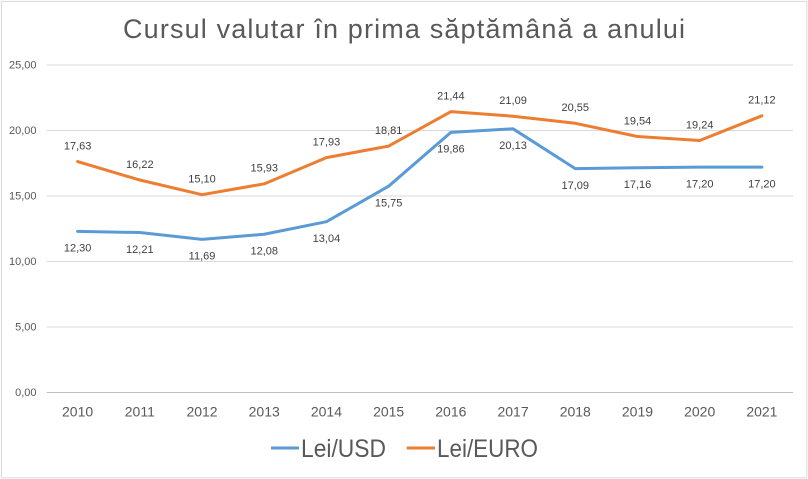 Image resolution: width=808 pixels, height=479 pixels. I want to click on svg-text: 13,04, so click(327, 239).